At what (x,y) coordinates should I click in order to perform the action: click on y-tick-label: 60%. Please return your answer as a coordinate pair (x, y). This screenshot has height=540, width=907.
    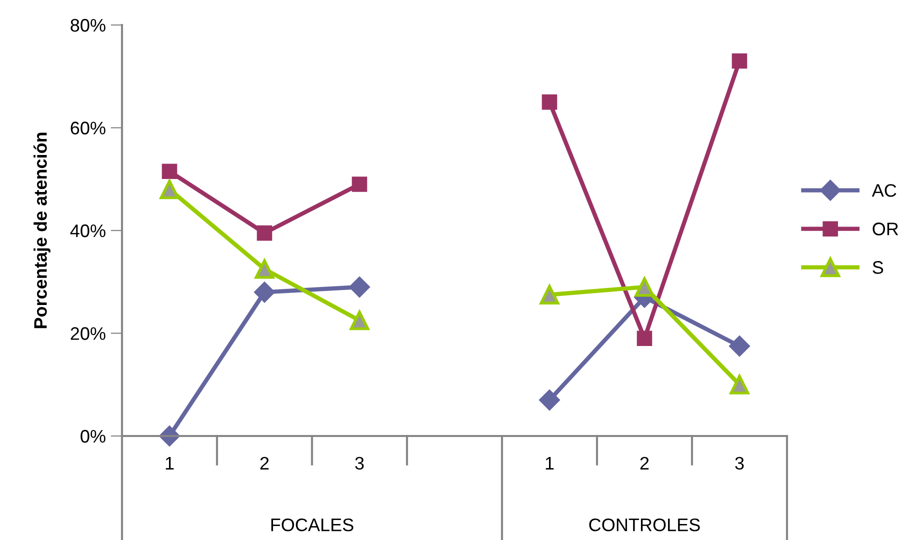
    Looking at the image, I should click on (88, 128).